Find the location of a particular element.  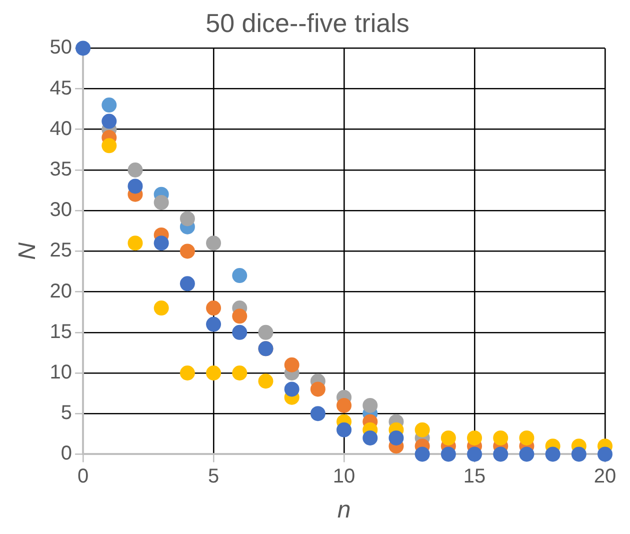

y-tick-label: 30 is located at coordinates (61, 210).